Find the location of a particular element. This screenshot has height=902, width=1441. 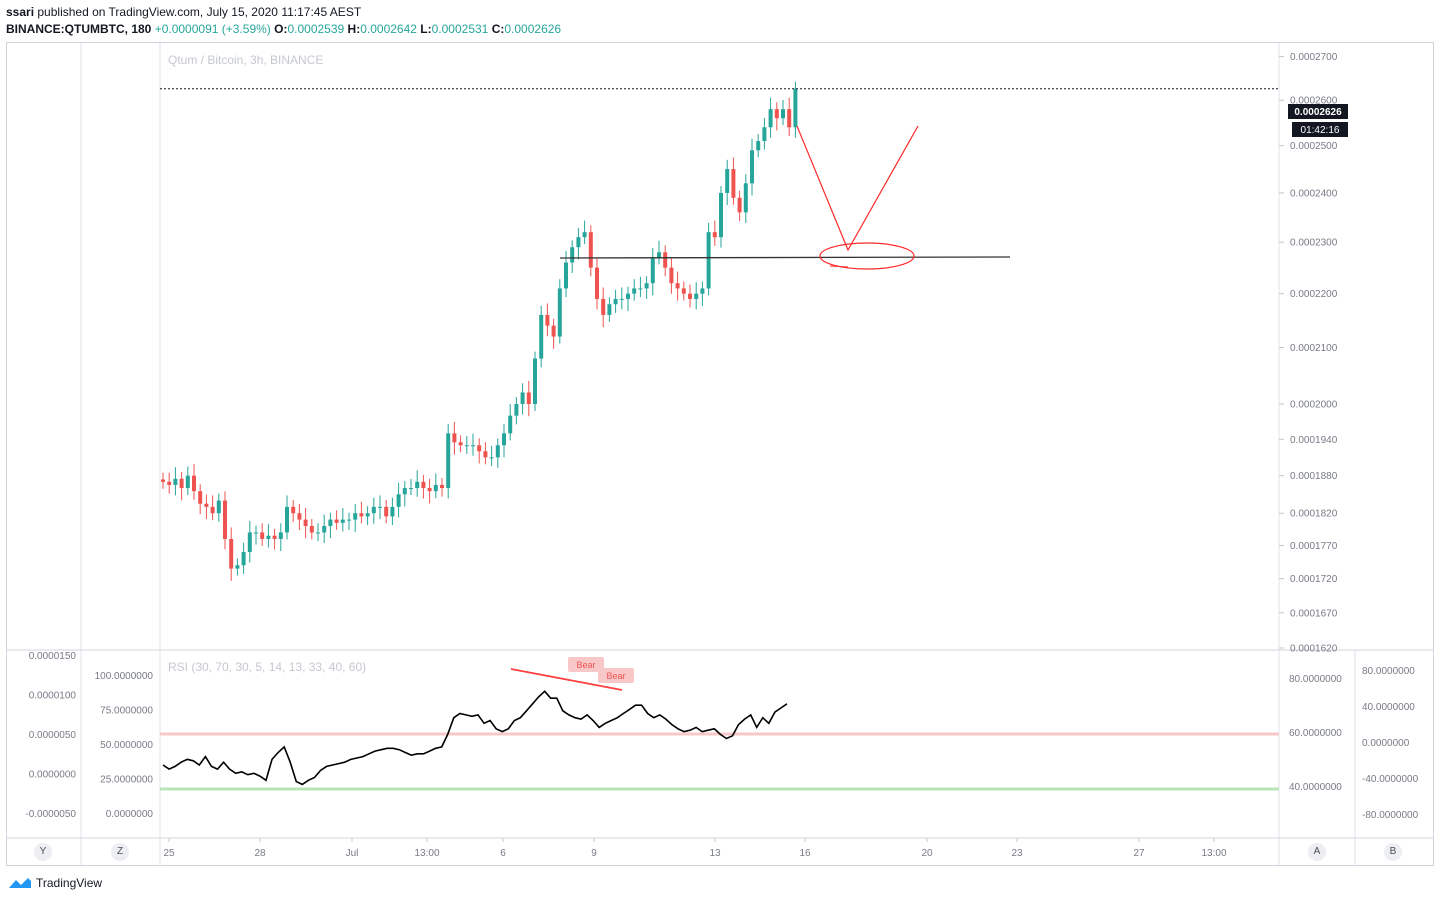

high-value: 0.0002642 is located at coordinates (388, 29).